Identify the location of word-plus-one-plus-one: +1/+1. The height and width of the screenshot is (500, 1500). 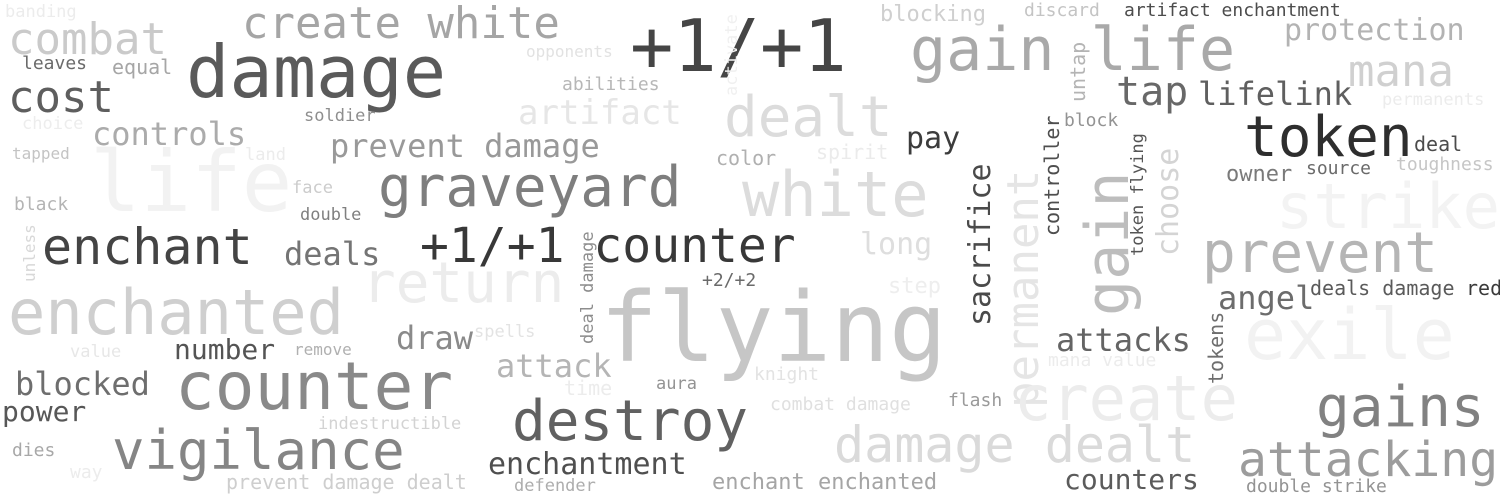
(738, 46).